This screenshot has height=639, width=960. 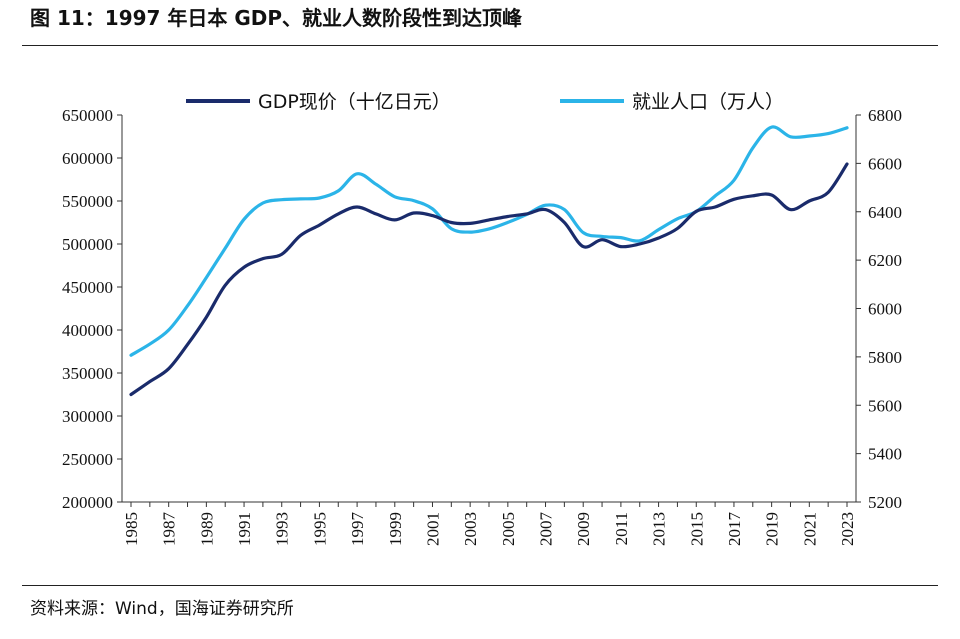 What do you see at coordinates (470, 529) in the screenshot?
I see `x-tick-label: 2003` at bounding box center [470, 529].